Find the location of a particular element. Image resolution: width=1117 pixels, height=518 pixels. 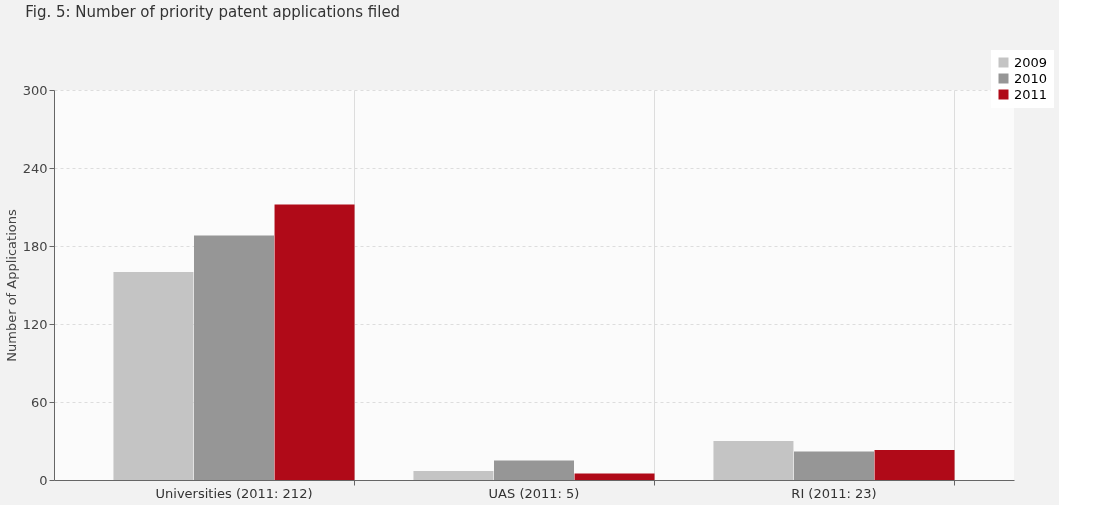

y-tick-label: 240 is located at coordinates (35, 168).